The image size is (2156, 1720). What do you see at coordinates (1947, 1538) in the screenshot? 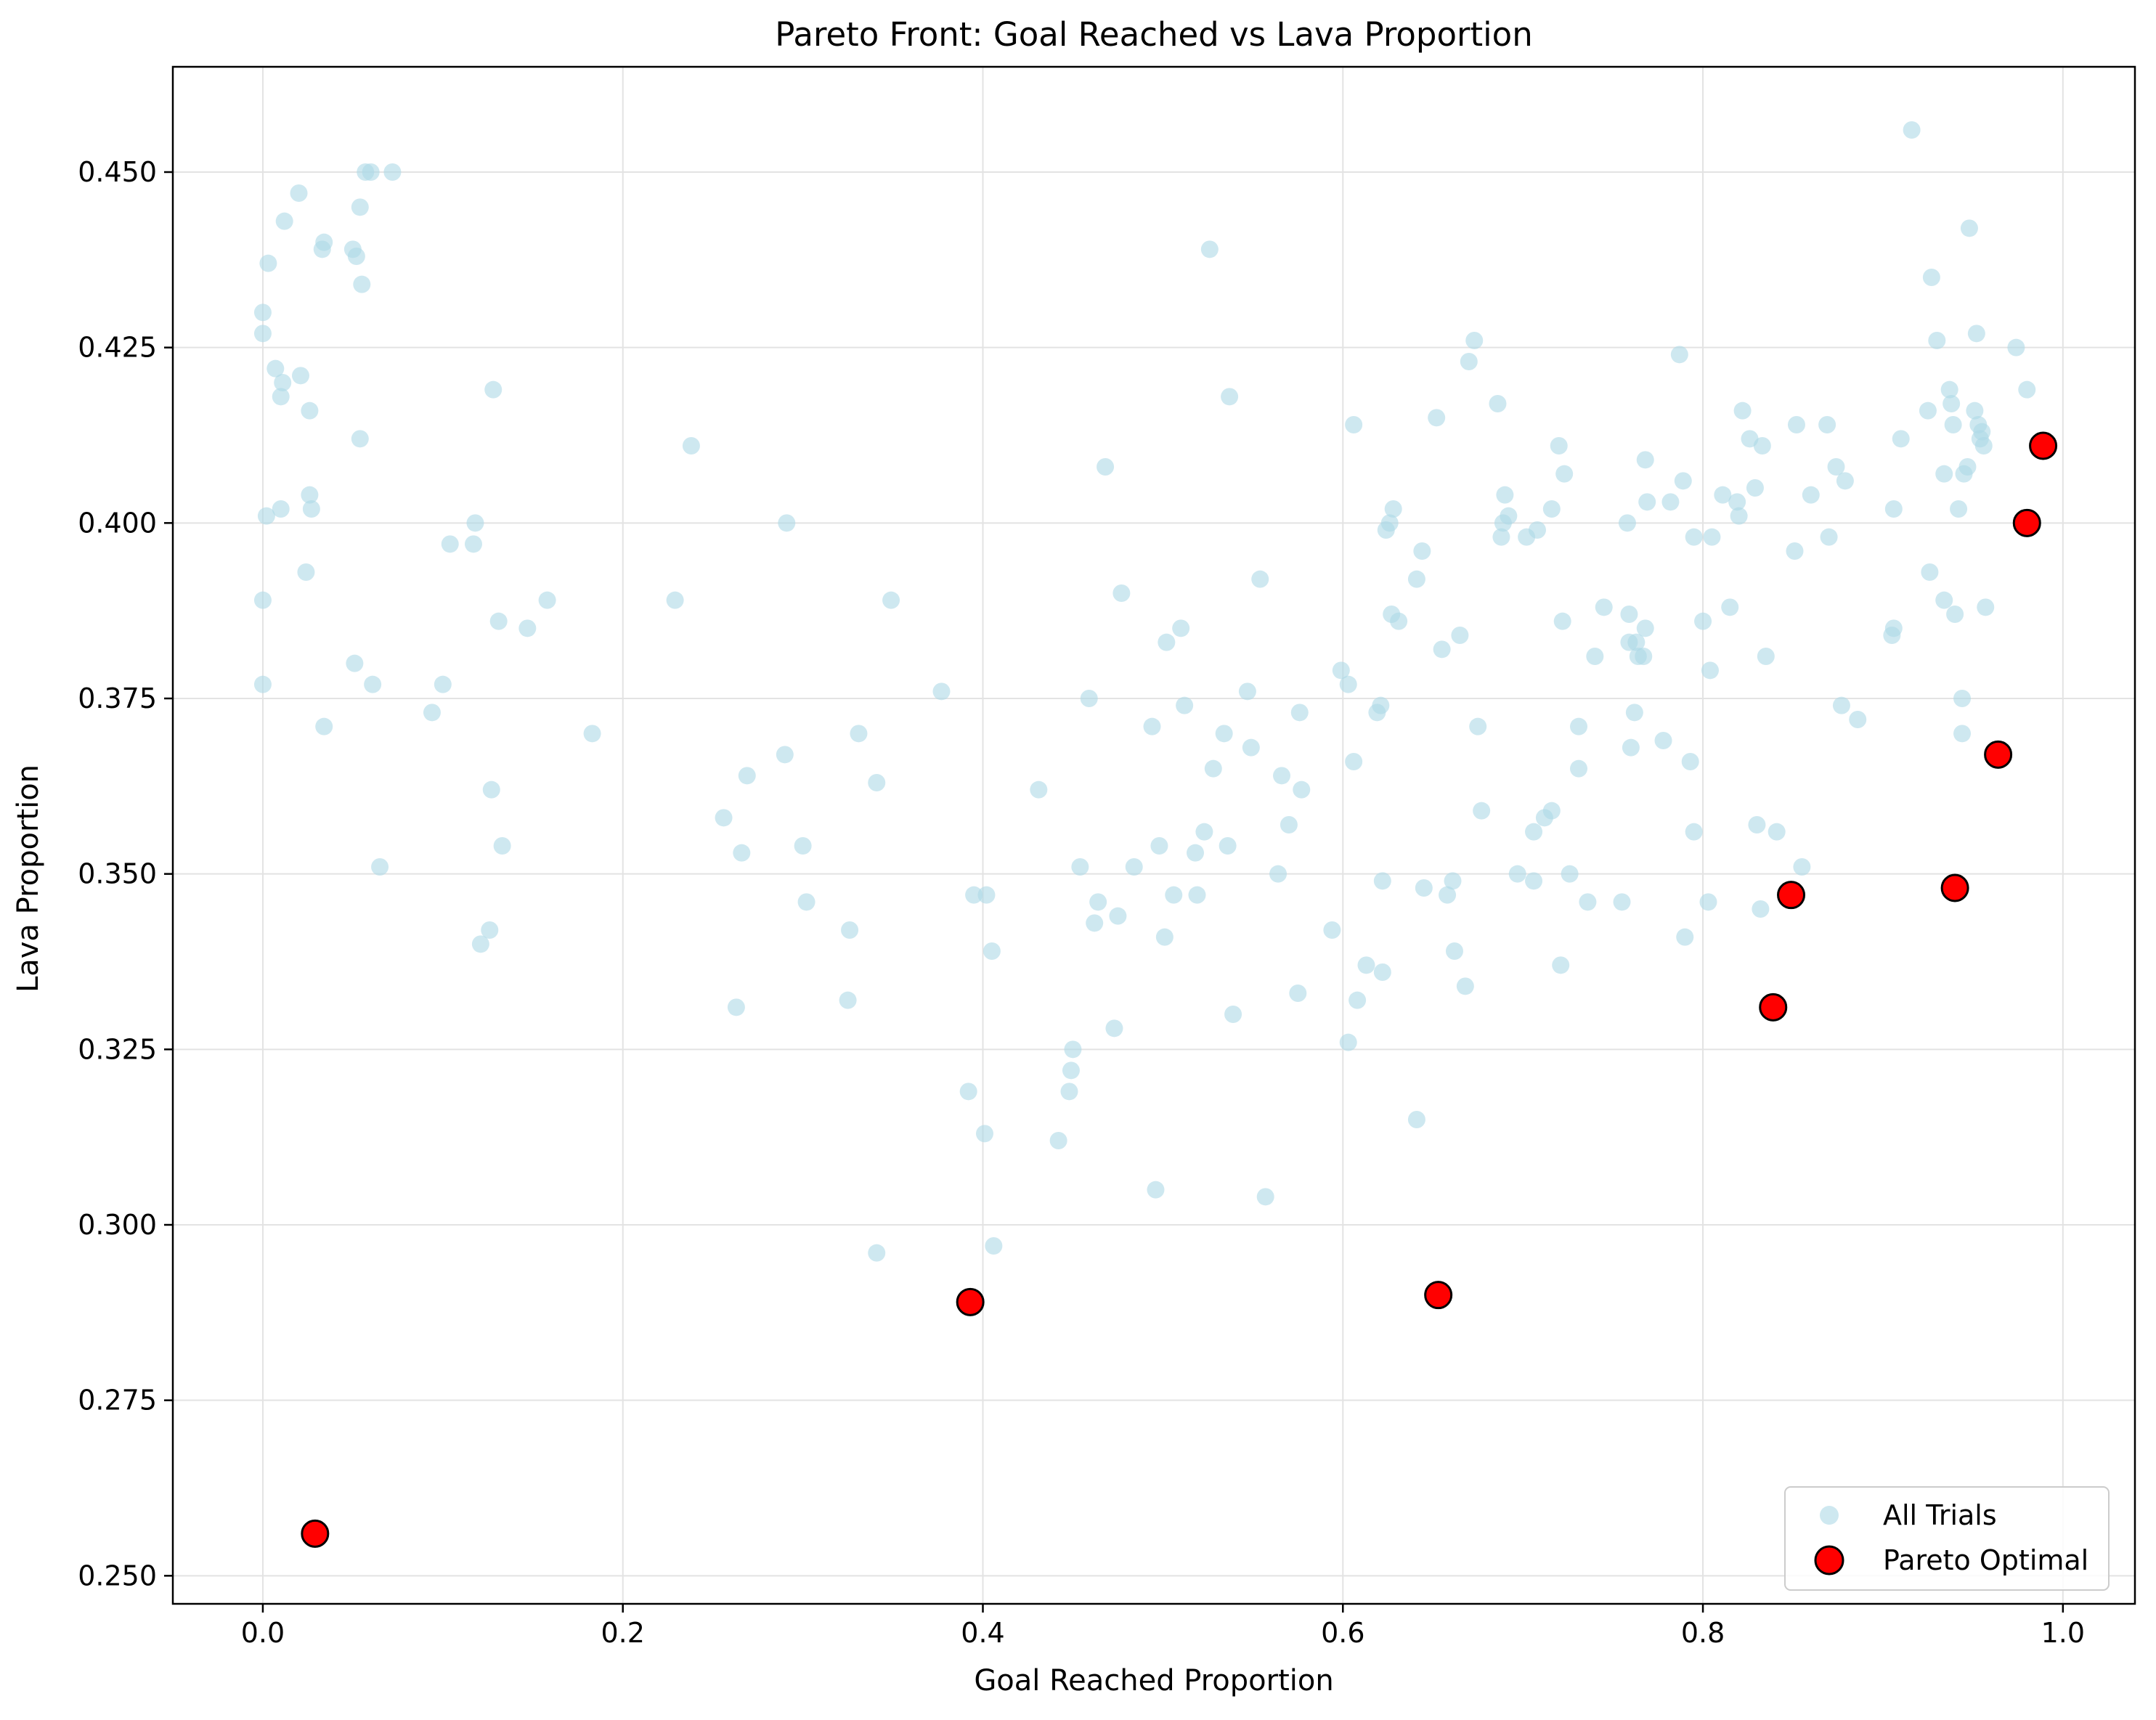
I see `legend-box` at bounding box center [1947, 1538].